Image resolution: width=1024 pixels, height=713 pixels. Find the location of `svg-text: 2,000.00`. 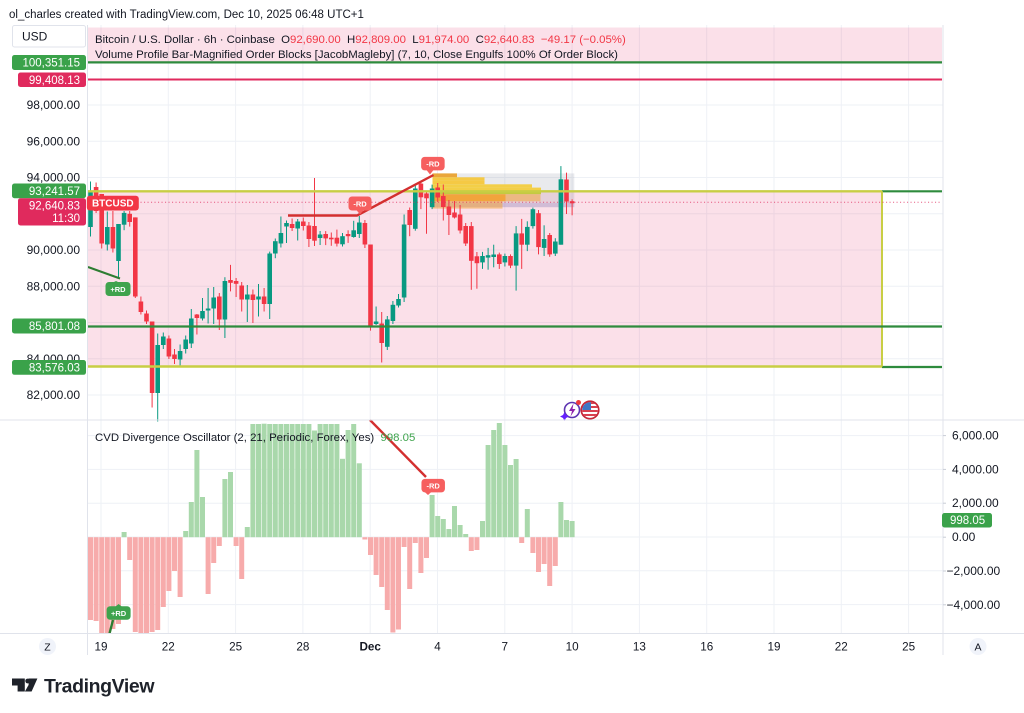

svg-text: 2,000.00 is located at coordinates (975, 503).